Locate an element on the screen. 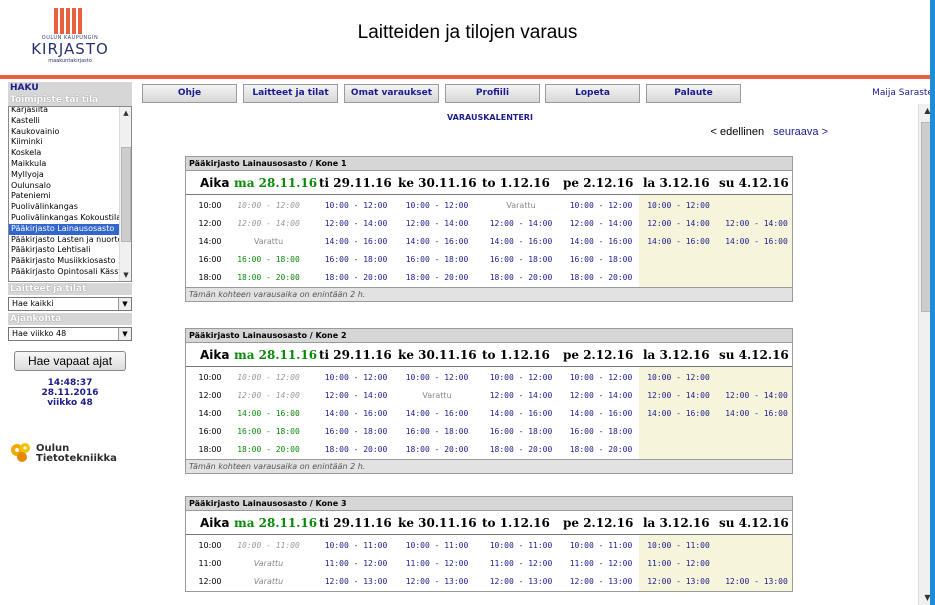 This screenshot has width=935, height=605. location-option: Koskela is located at coordinates (26, 153).